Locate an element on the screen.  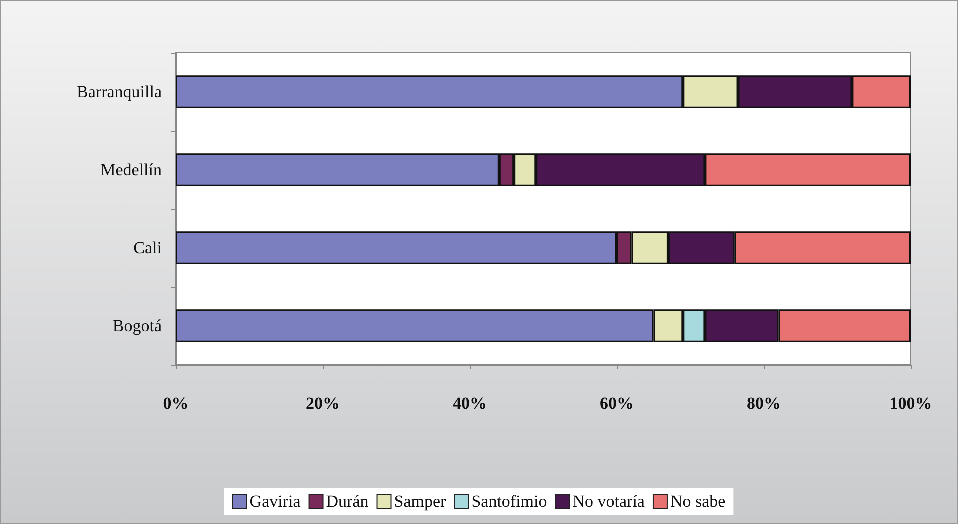
y-tick-label: Barranquilla is located at coordinates (119, 92).